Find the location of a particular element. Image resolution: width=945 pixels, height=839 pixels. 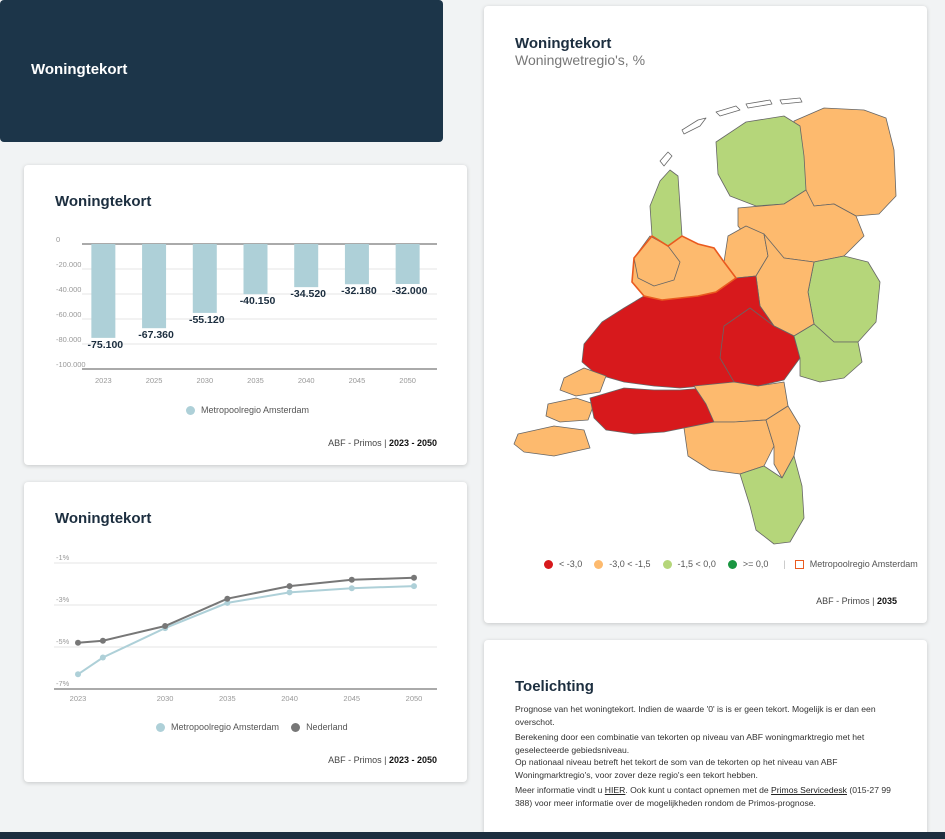

map-region-zuid-limburg is located at coordinates (772, 500).